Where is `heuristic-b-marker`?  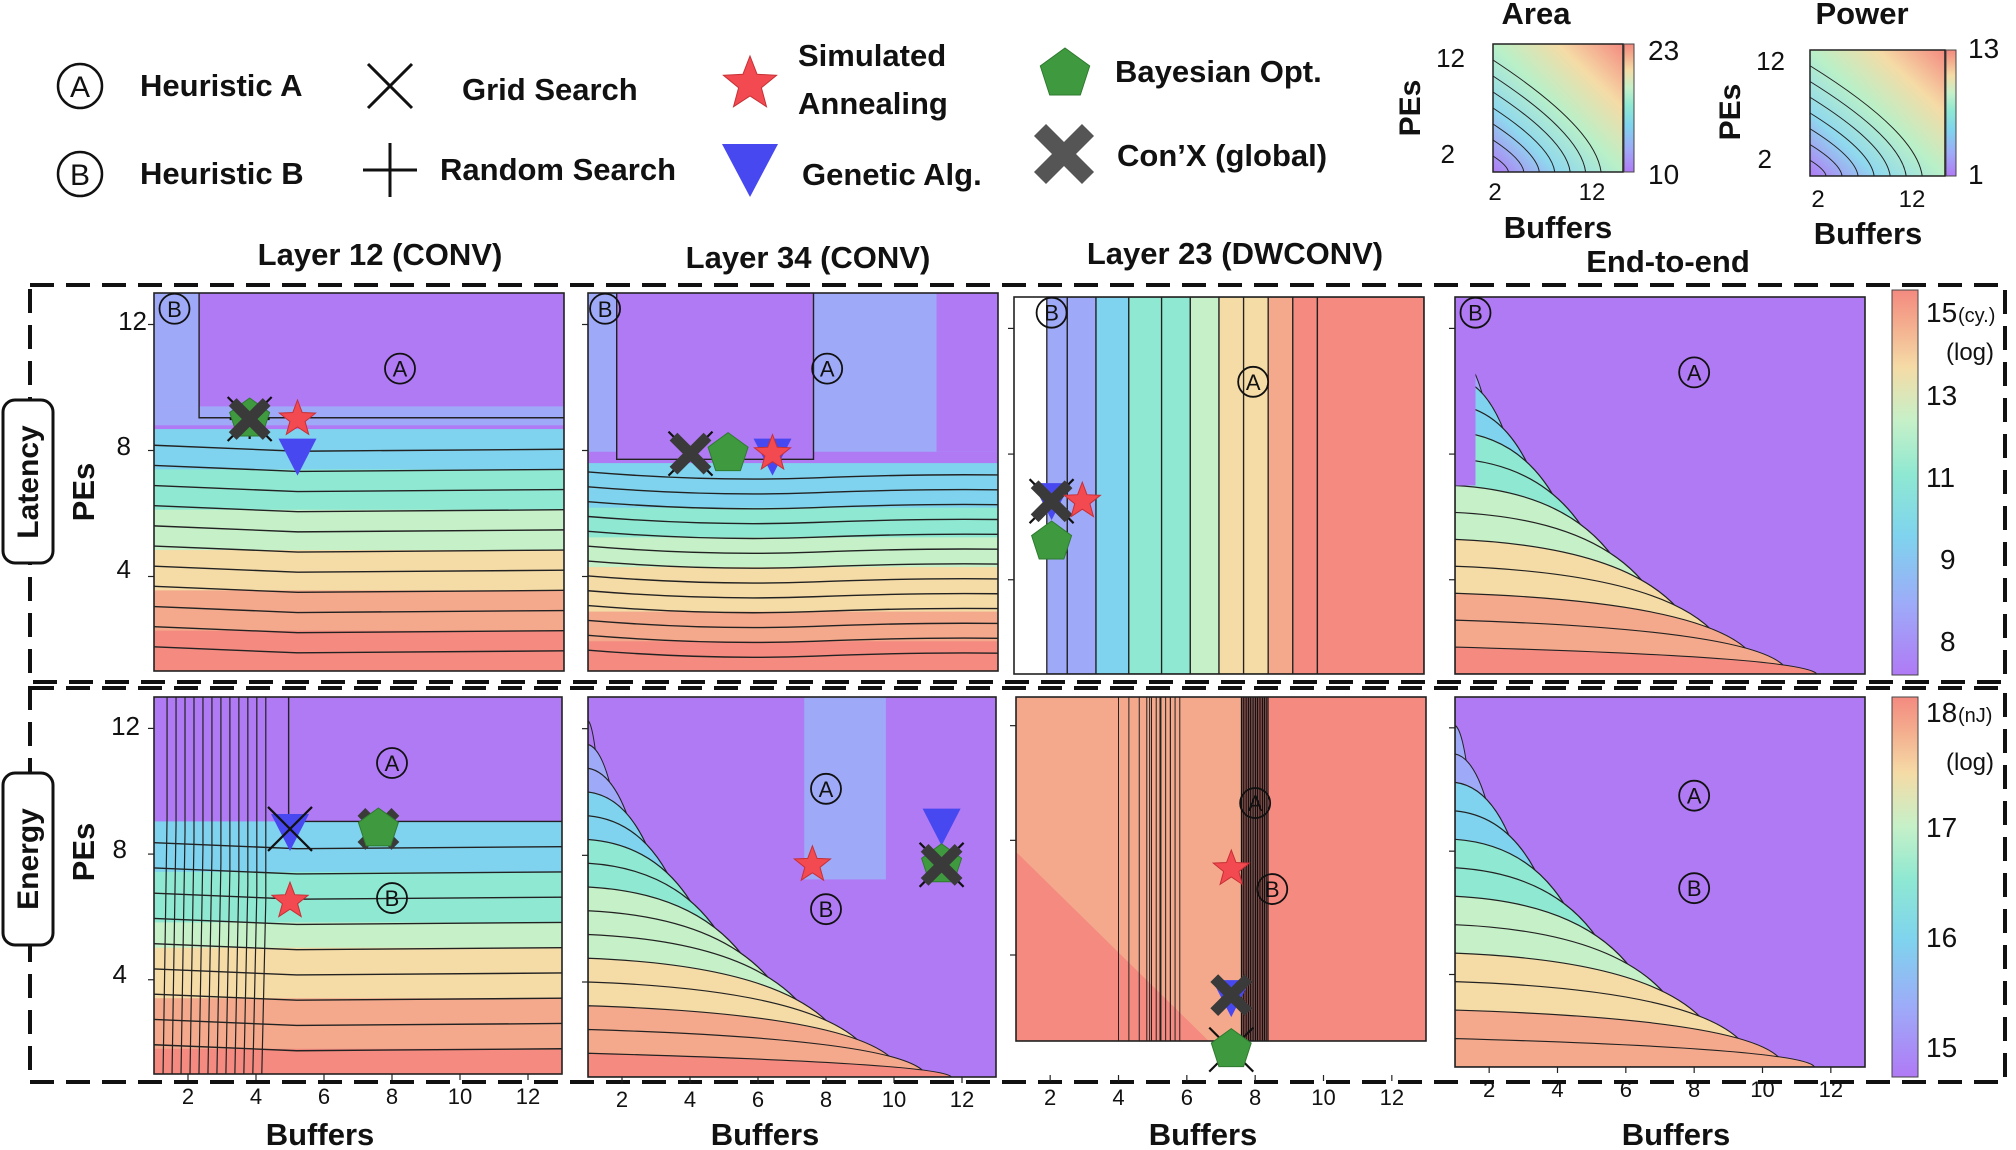
heuristic-b-marker is located at coordinates (174, 308).